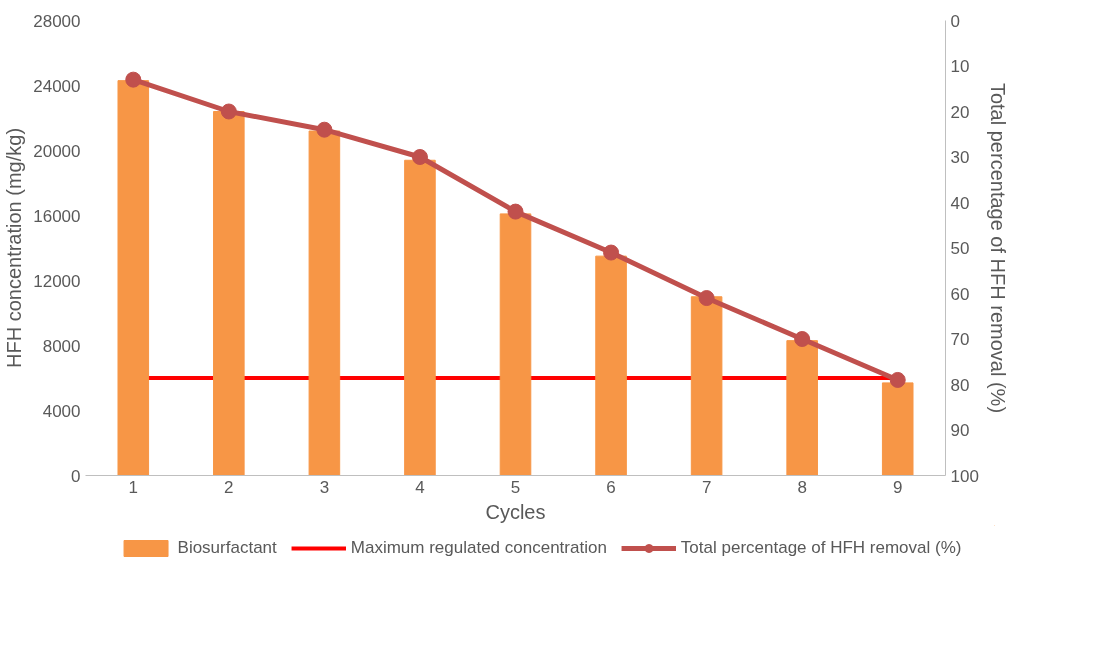  Describe the element at coordinates (515, 511) in the screenshot. I see `x-axis-title: Cycles` at that location.